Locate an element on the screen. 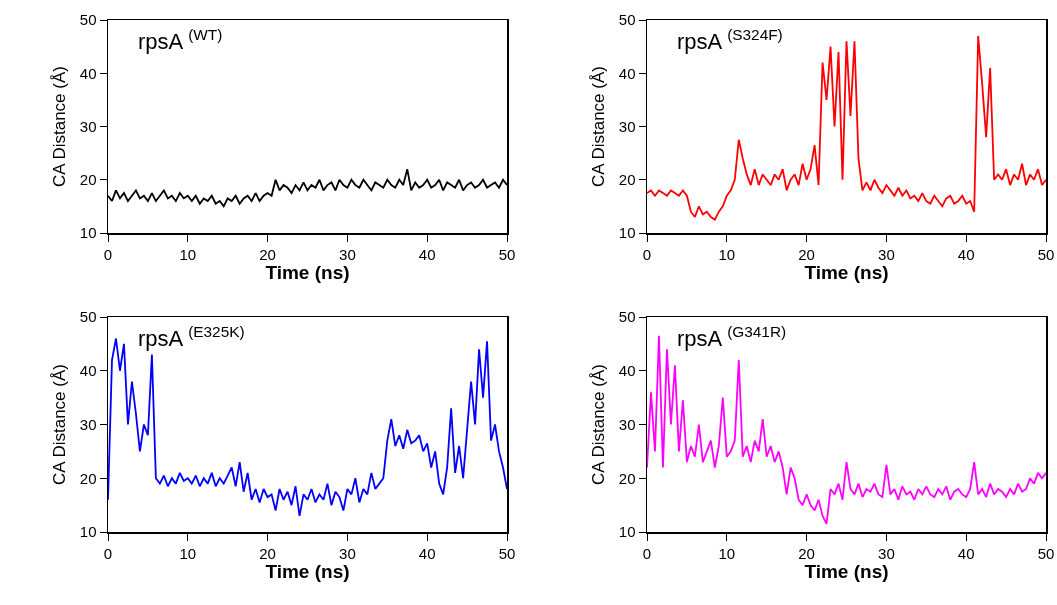  chart-title: rpsA $^{(G341R)}$ is located at coordinates (732, 337).